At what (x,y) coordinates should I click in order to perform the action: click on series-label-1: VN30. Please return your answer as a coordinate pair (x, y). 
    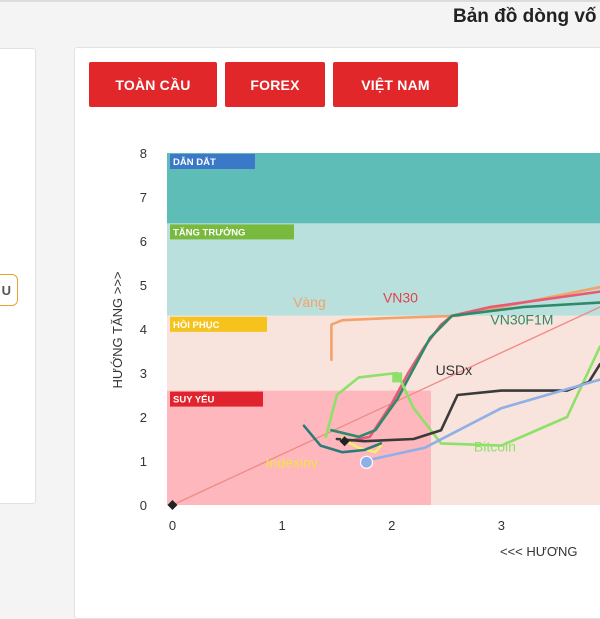
    Looking at the image, I should click on (400, 298).